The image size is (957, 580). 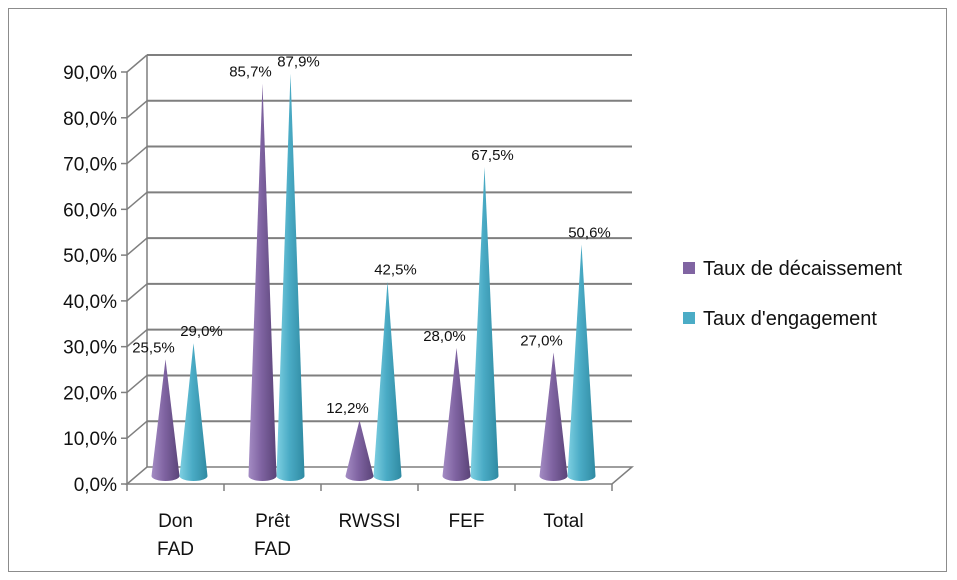 What do you see at coordinates (589, 232) in the screenshot?
I see `data-label: 50,6%` at bounding box center [589, 232].